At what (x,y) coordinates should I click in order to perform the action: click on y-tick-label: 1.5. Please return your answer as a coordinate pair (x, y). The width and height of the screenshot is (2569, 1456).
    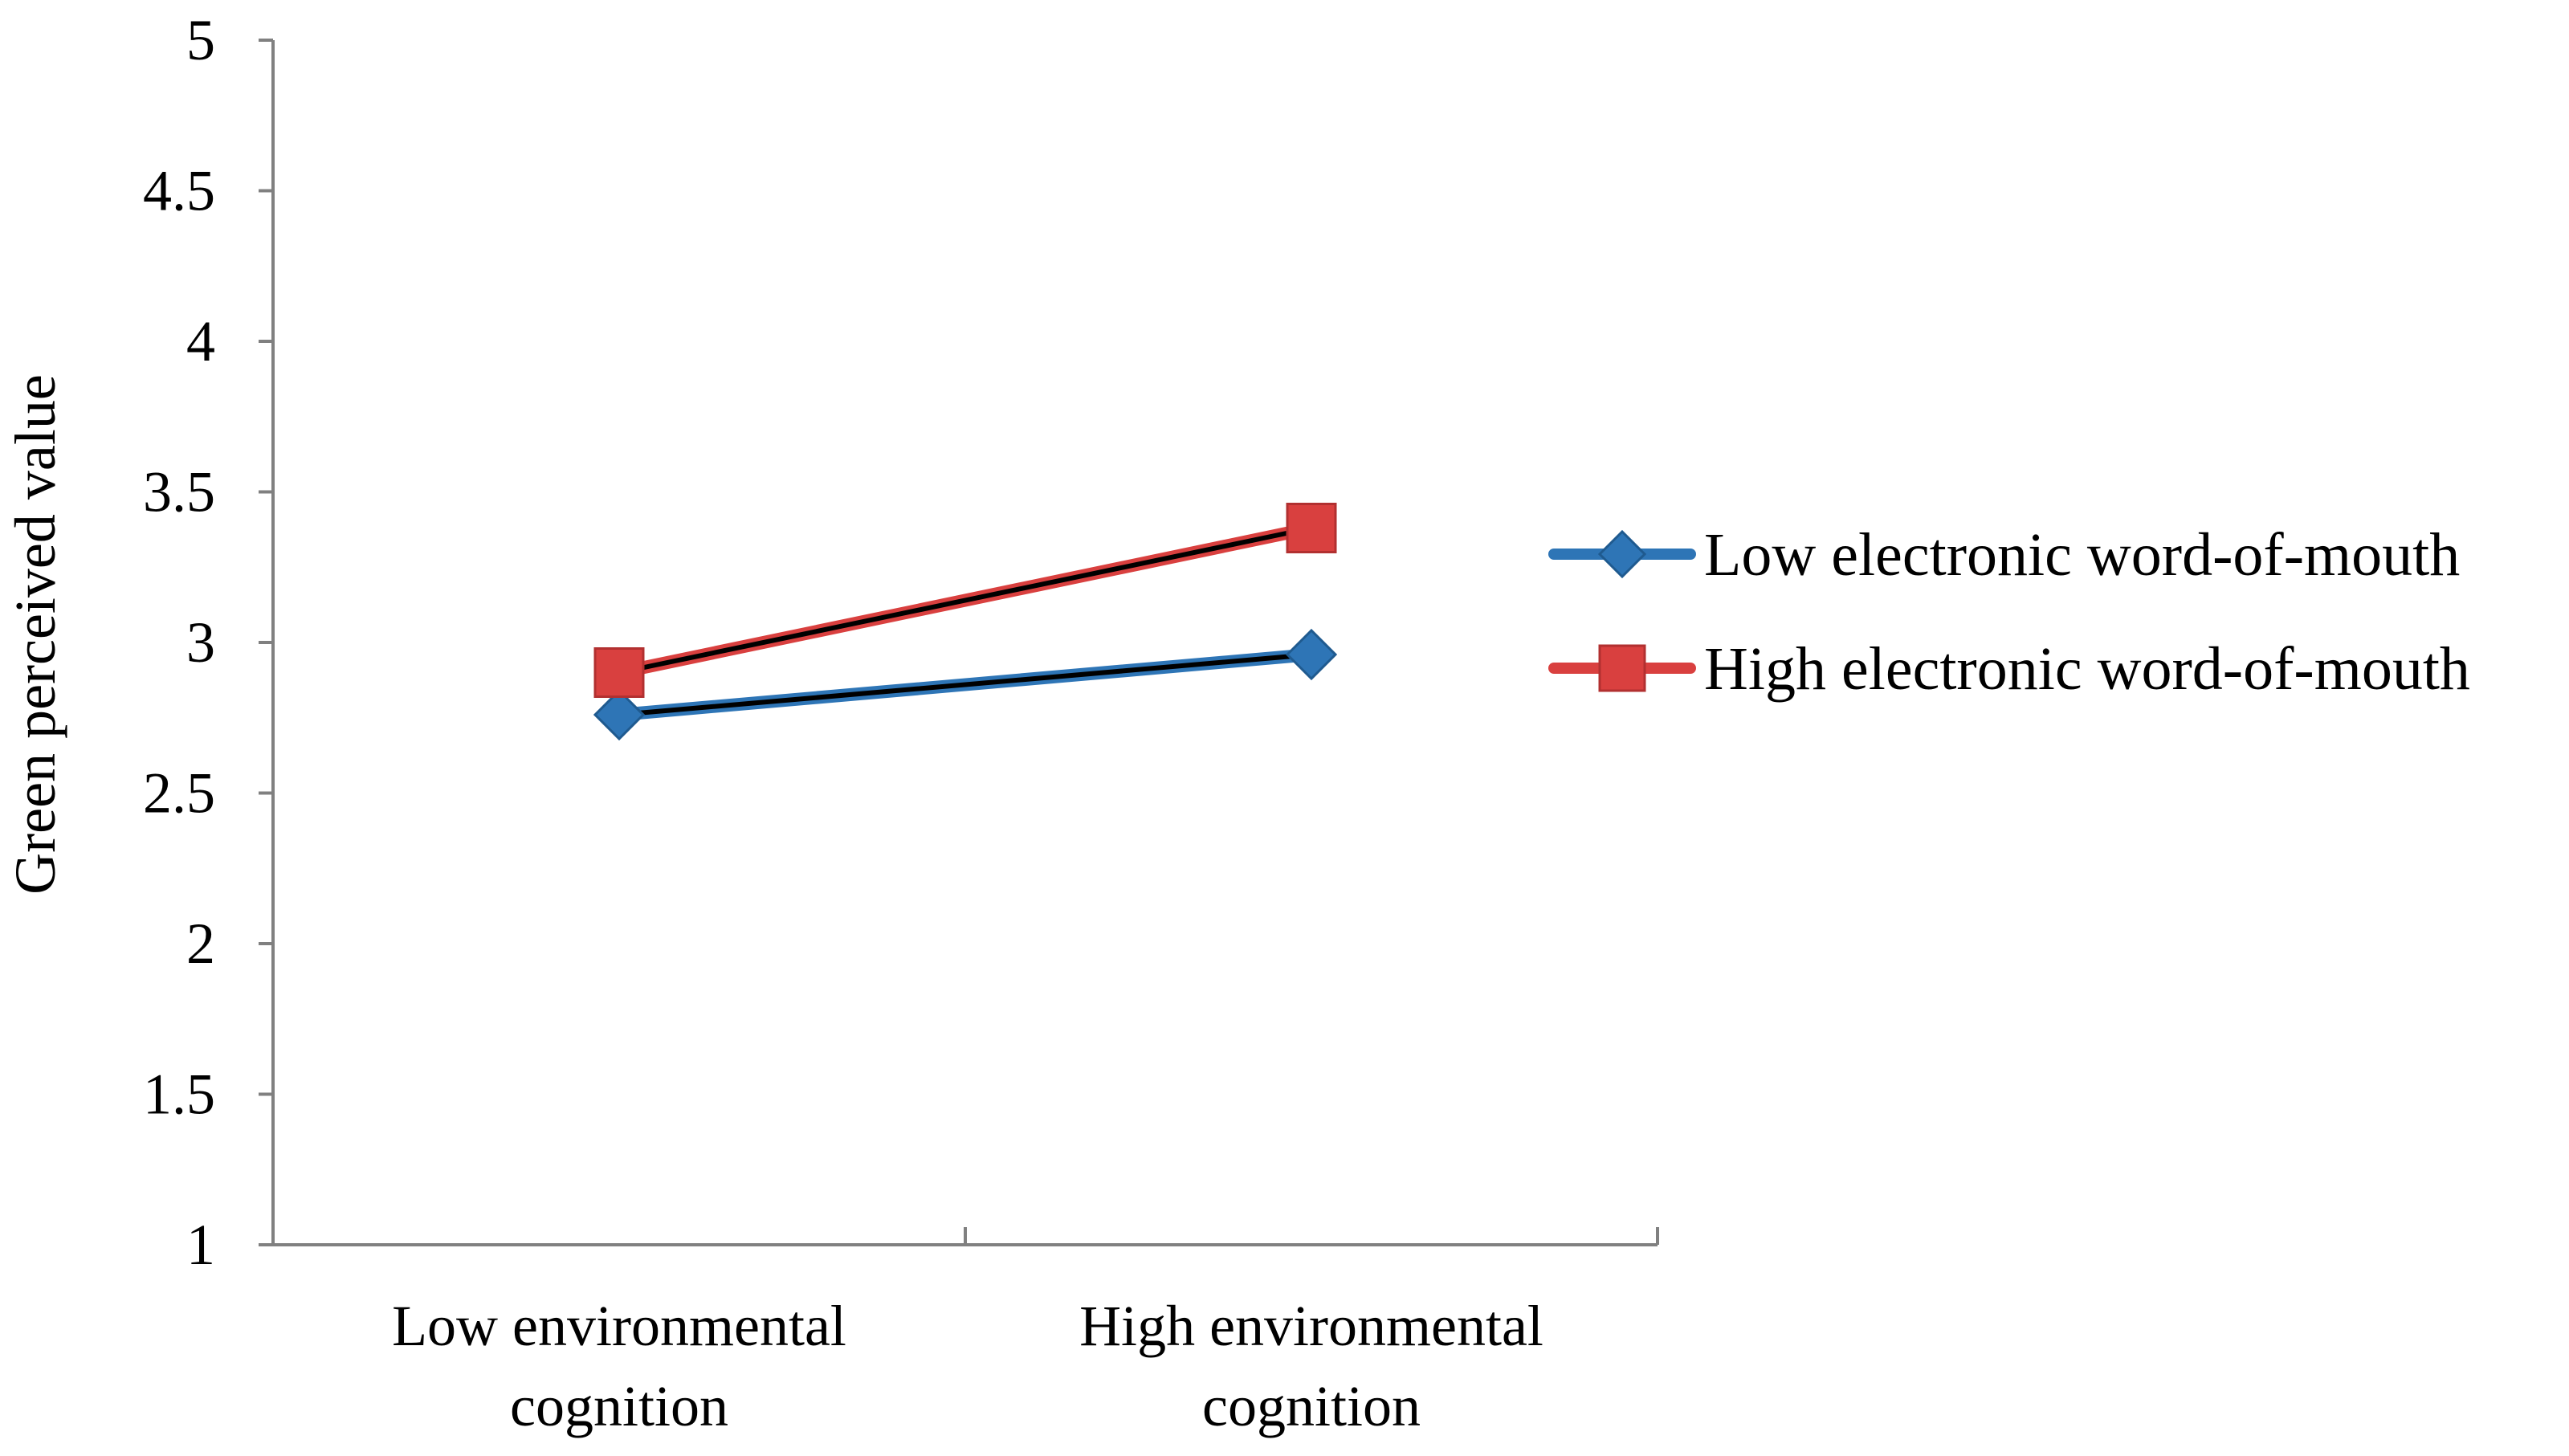
    Looking at the image, I should click on (179, 1094).